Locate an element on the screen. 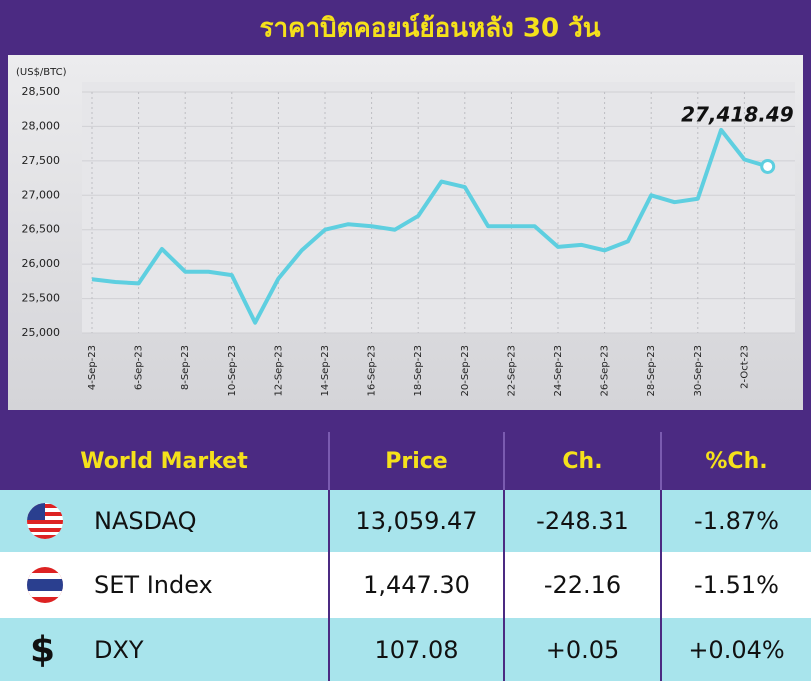  row-label: SET Index is located at coordinates (153, 585).